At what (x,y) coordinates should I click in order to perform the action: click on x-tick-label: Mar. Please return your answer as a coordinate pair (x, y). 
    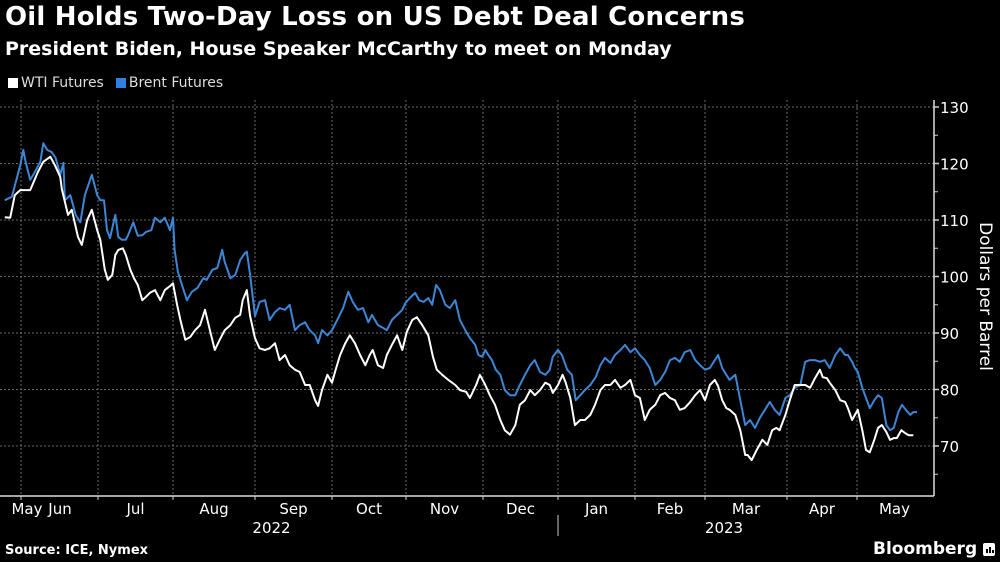
    Looking at the image, I should click on (746, 509).